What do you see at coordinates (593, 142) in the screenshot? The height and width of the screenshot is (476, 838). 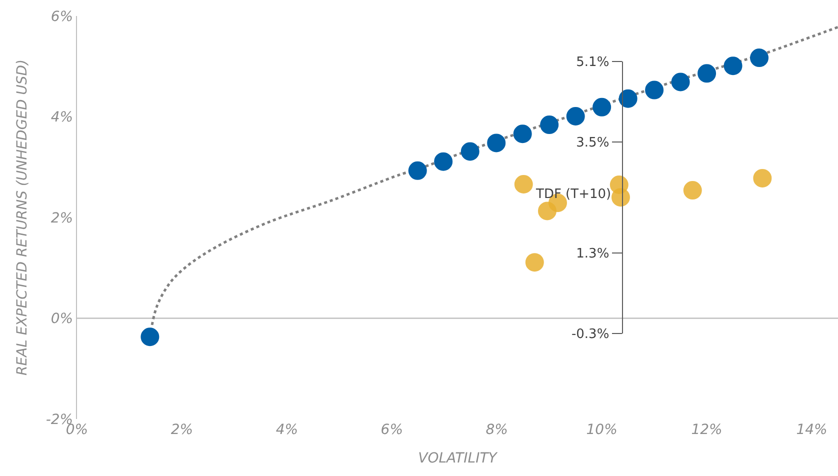 I see `y2-tick-label: 3.5%` at bounding box center [593, 142].